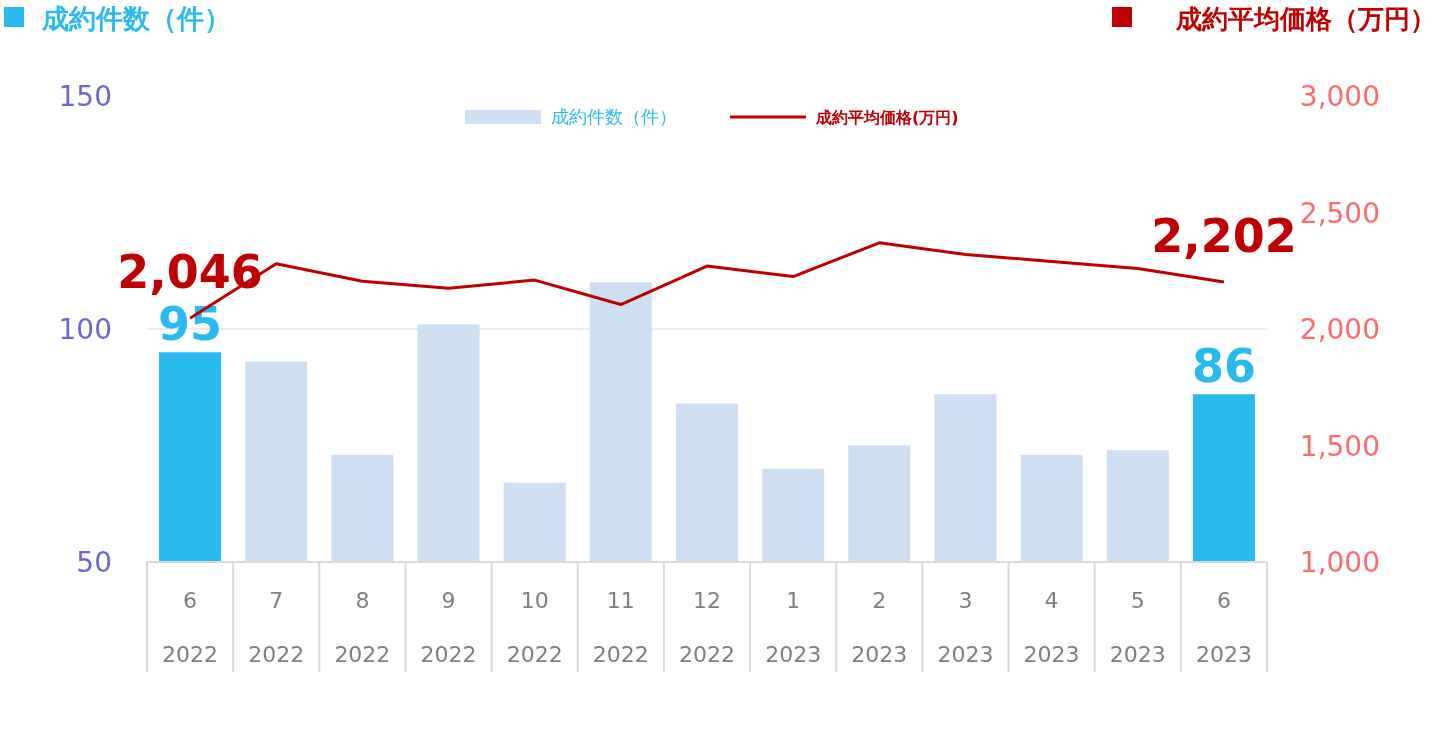 Image resolution: width=1440 pixels, height=738 pixels. I want to click on y2-tick-label: 2,000, so click(1339, 329).